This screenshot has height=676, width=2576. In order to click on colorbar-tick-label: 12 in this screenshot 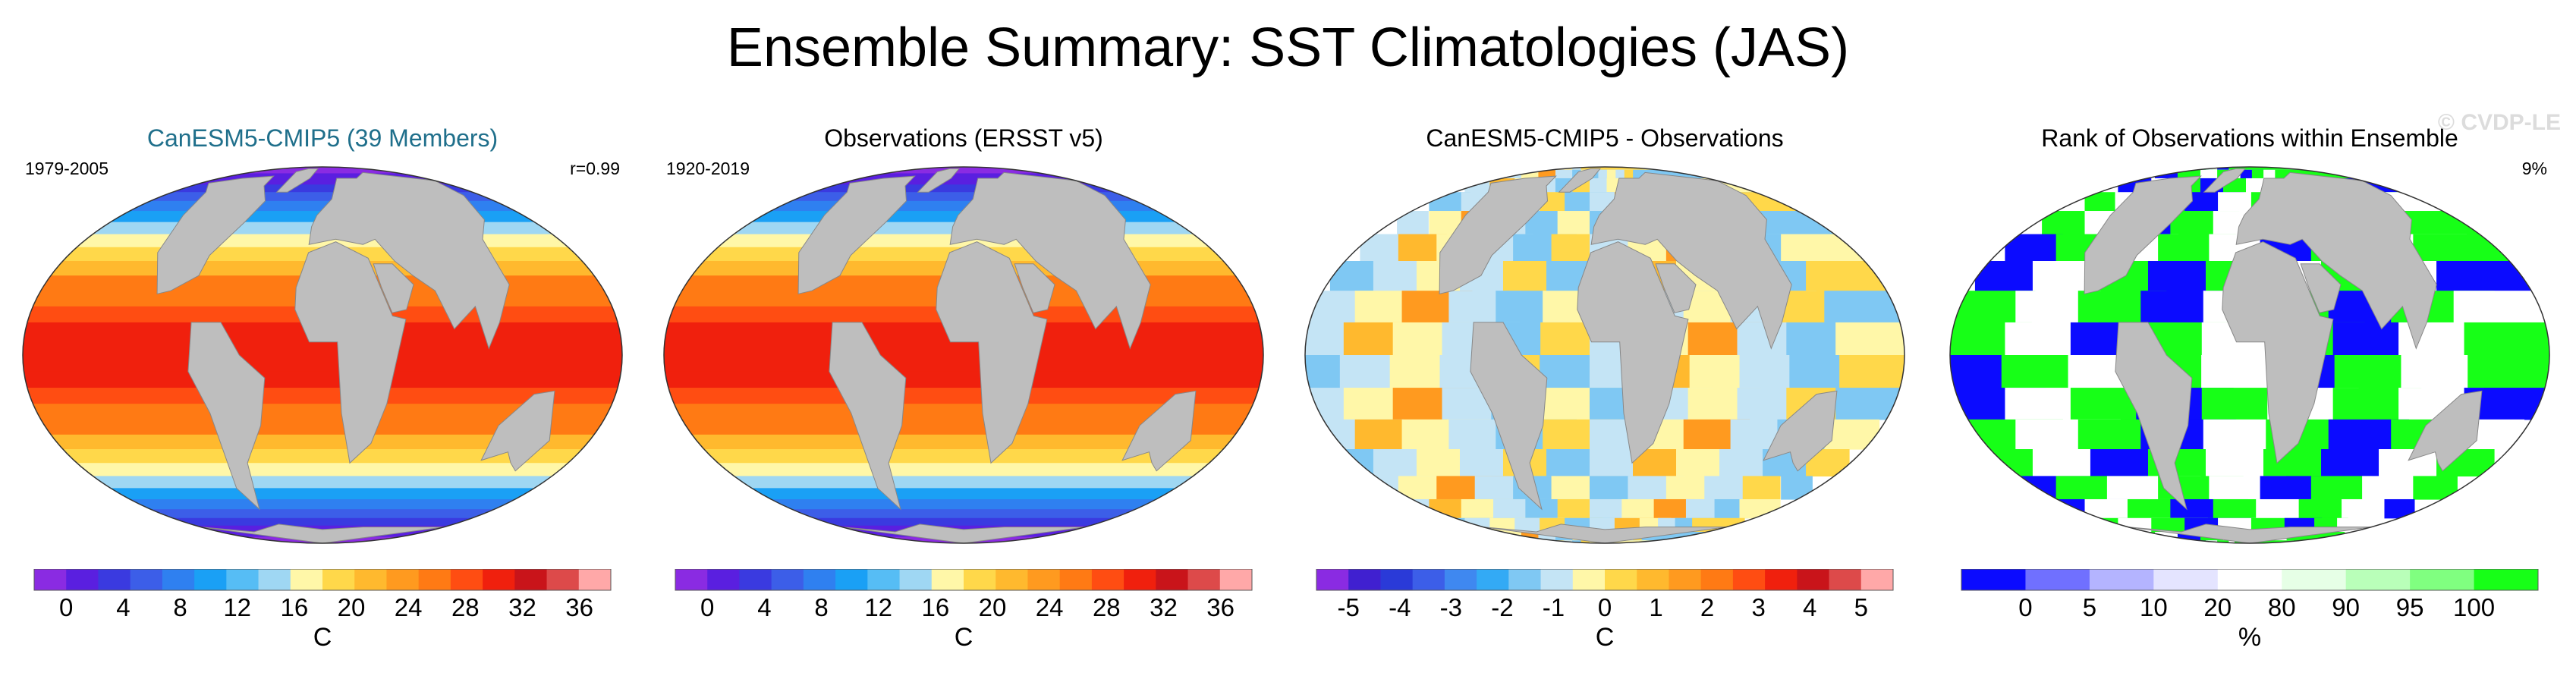, I will do `click(878, 607)`.